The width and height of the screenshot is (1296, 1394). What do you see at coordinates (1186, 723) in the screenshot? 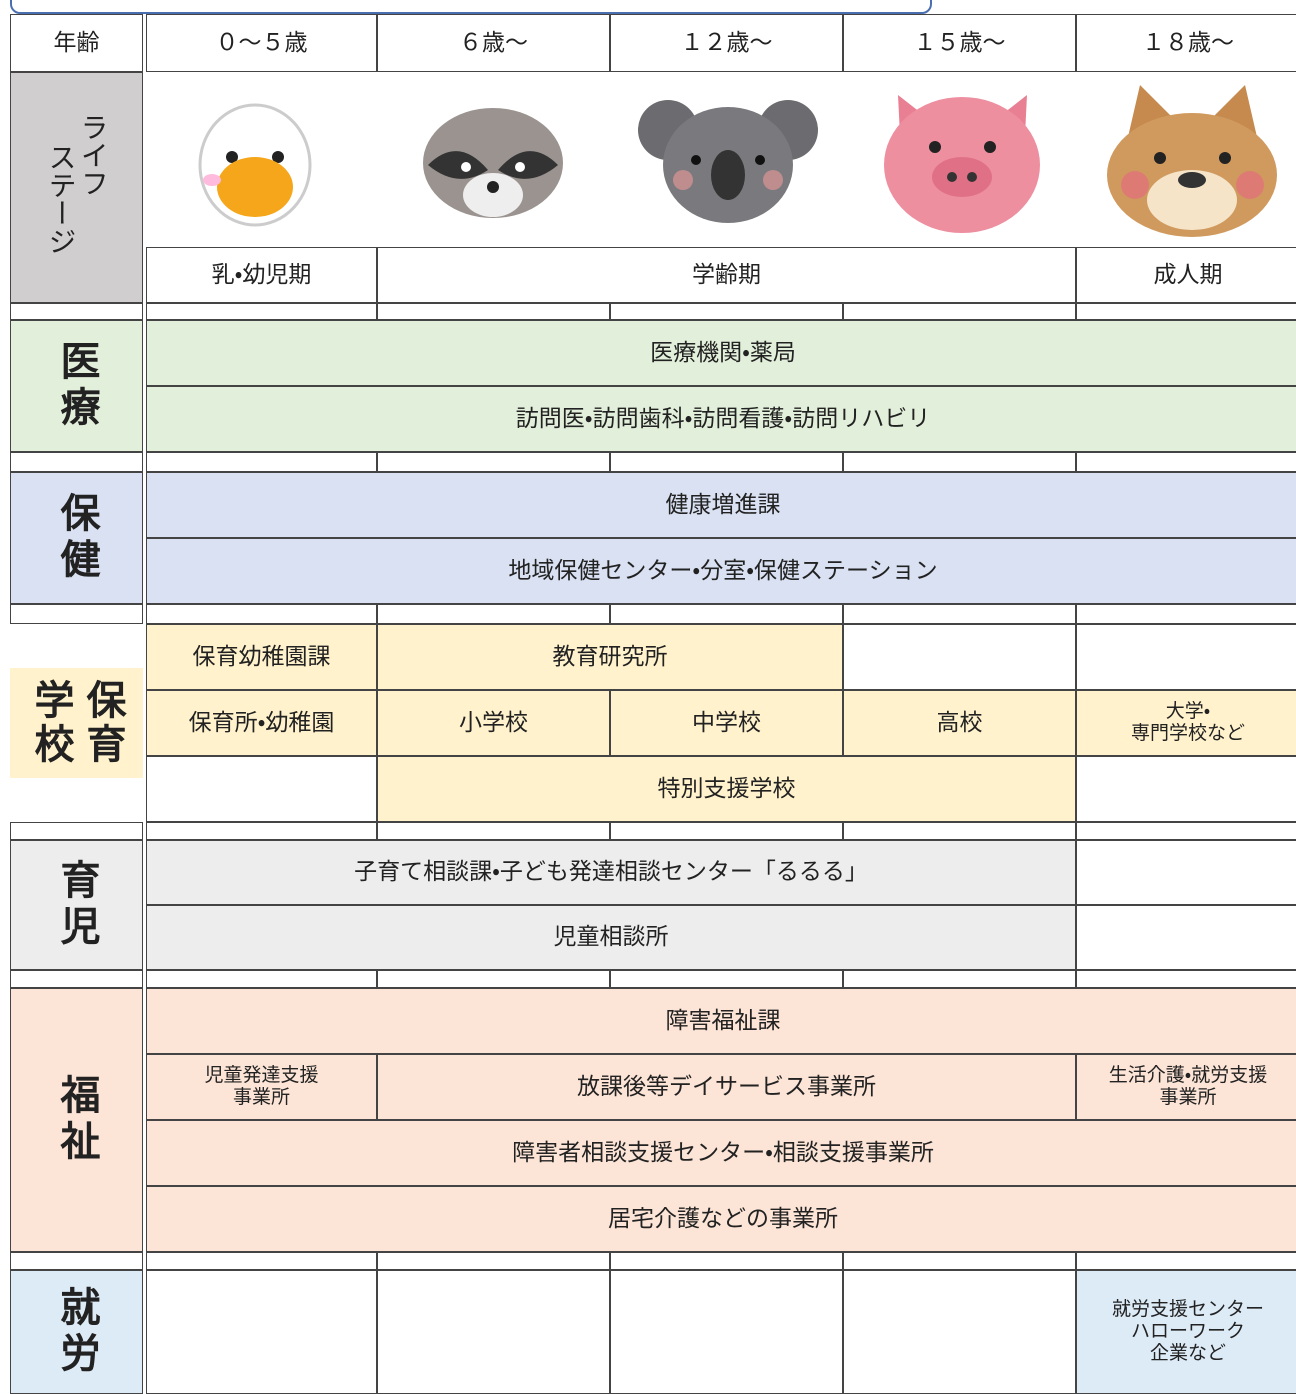
I see `service-cell: 大学・ 専門学校など` at bounding box center [1186, 723].